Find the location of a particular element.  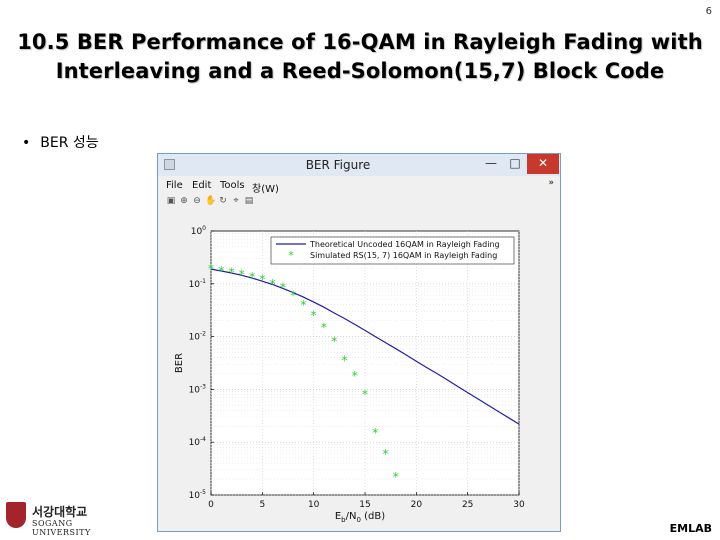

window-title: BER Figure is located at coordinates (338, 165).